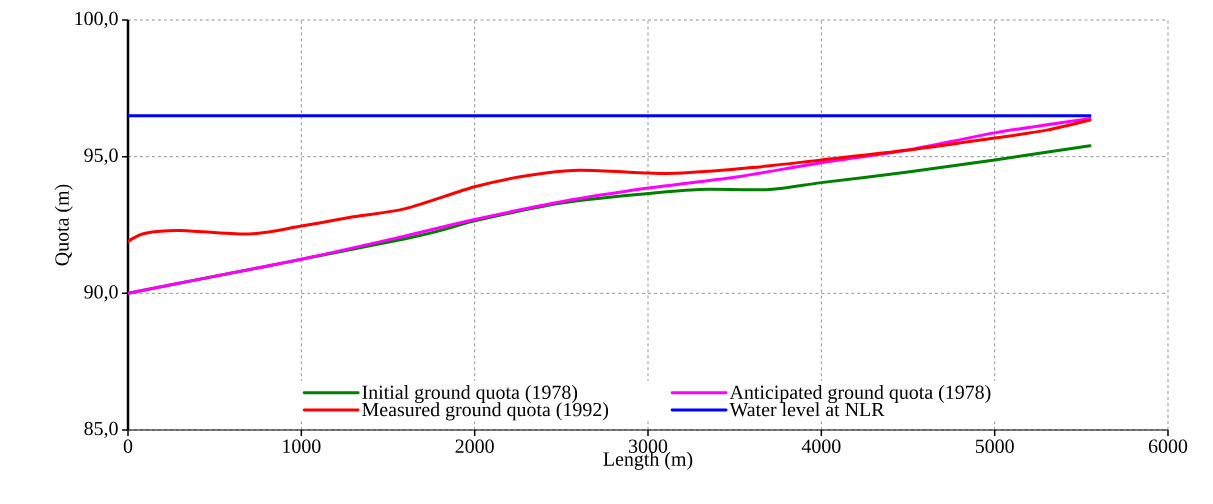 Image resolution: width=1213 pixels, height=504 pixels. I want to click on y-axis-title: Quota (m), so click(63, 225).